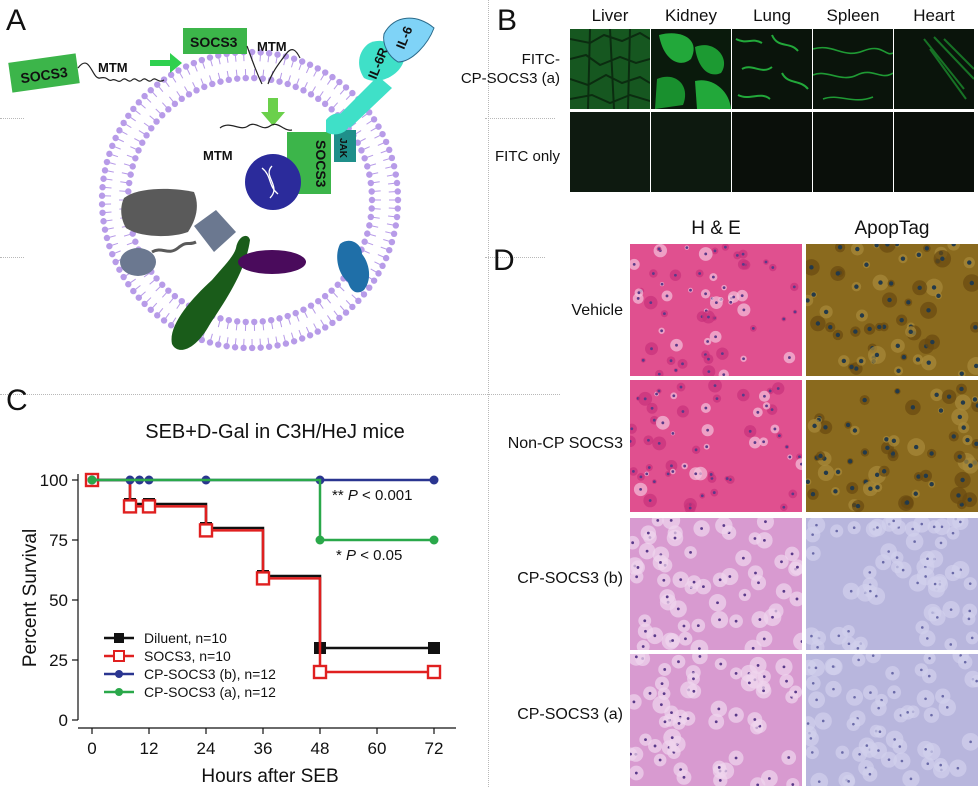 The width and height of the screenshot is (979, 787). What do you see at coordinates (853, 152) in the screenshot?
I see `fluo-spleen-fitc` at bounding box center [853, 152].